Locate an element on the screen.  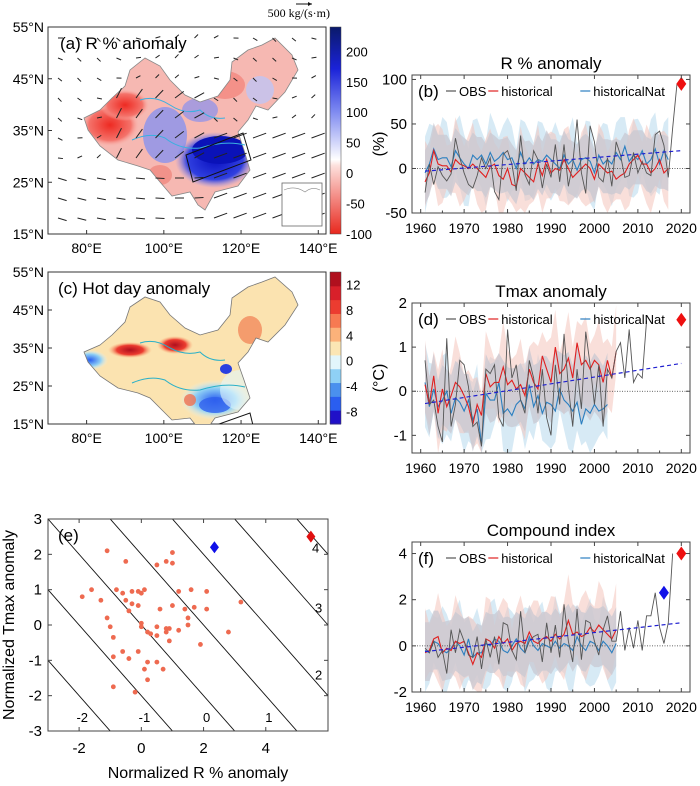
y-axis-label: (%) is located at coordinates (379, 144).